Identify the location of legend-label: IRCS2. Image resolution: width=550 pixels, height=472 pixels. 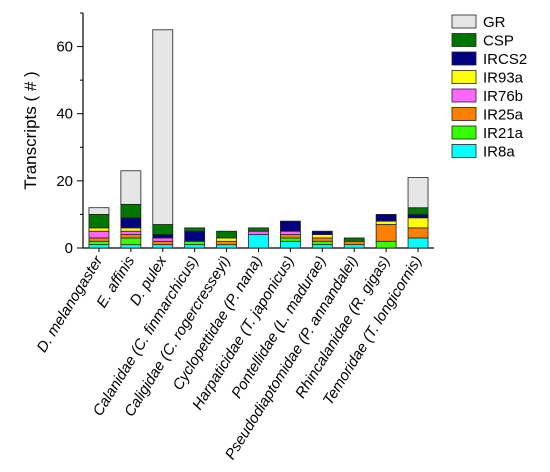
(505, 59).